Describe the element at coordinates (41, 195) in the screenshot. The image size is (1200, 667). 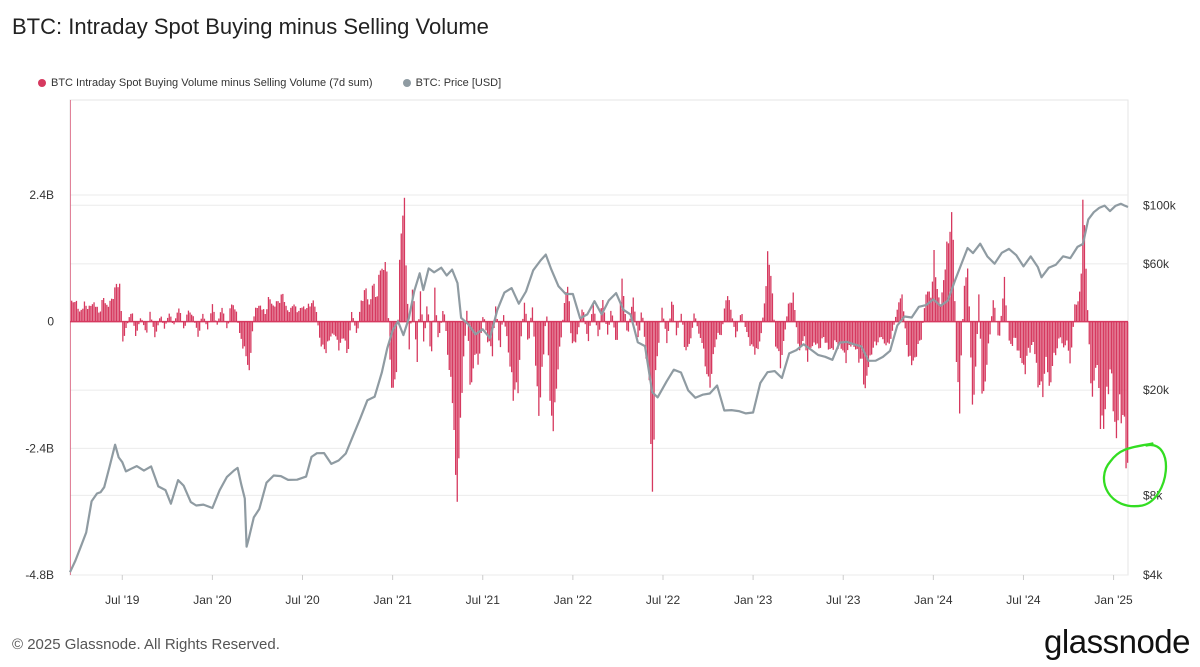
I see `y-tick-left-0: 2.4B` at that location.